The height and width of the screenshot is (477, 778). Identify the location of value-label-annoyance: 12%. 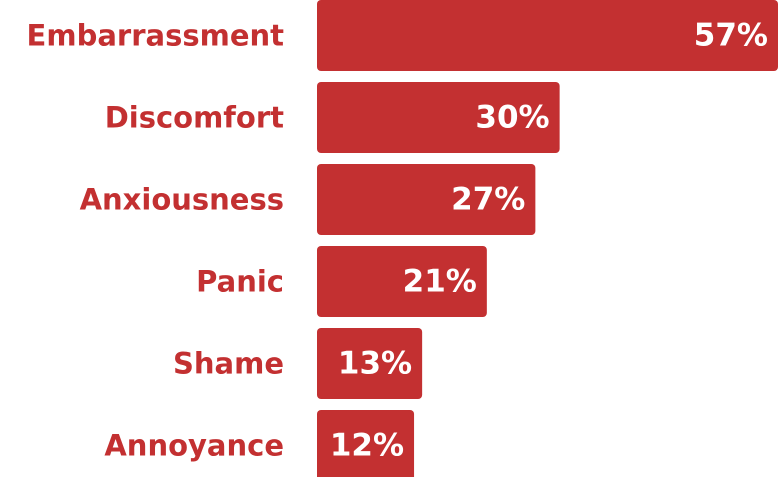
(367, 446).